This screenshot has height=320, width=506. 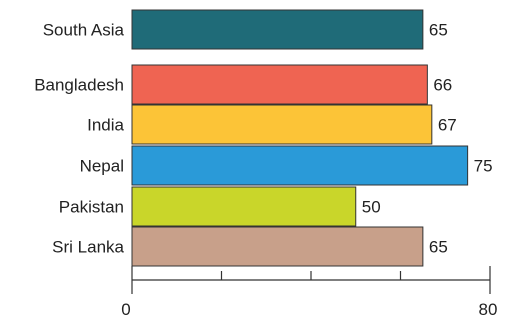 I want to click on bar-sri-lanka, so click(x=277, y=246).